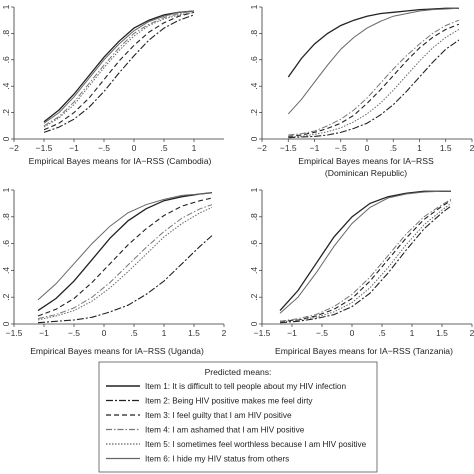 This screenshot has height=474, width=474. I want to click on x-axis-label: Empirical Bayes means for IA−RSS, so click(366, 161).